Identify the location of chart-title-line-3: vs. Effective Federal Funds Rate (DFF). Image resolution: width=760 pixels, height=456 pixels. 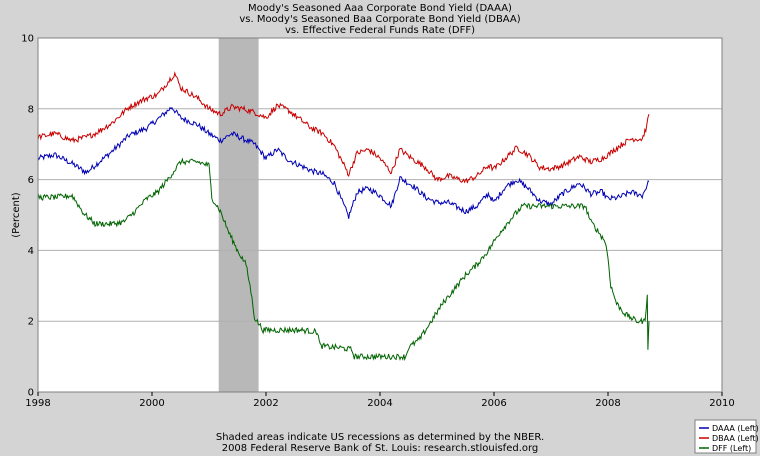
(380, 30).